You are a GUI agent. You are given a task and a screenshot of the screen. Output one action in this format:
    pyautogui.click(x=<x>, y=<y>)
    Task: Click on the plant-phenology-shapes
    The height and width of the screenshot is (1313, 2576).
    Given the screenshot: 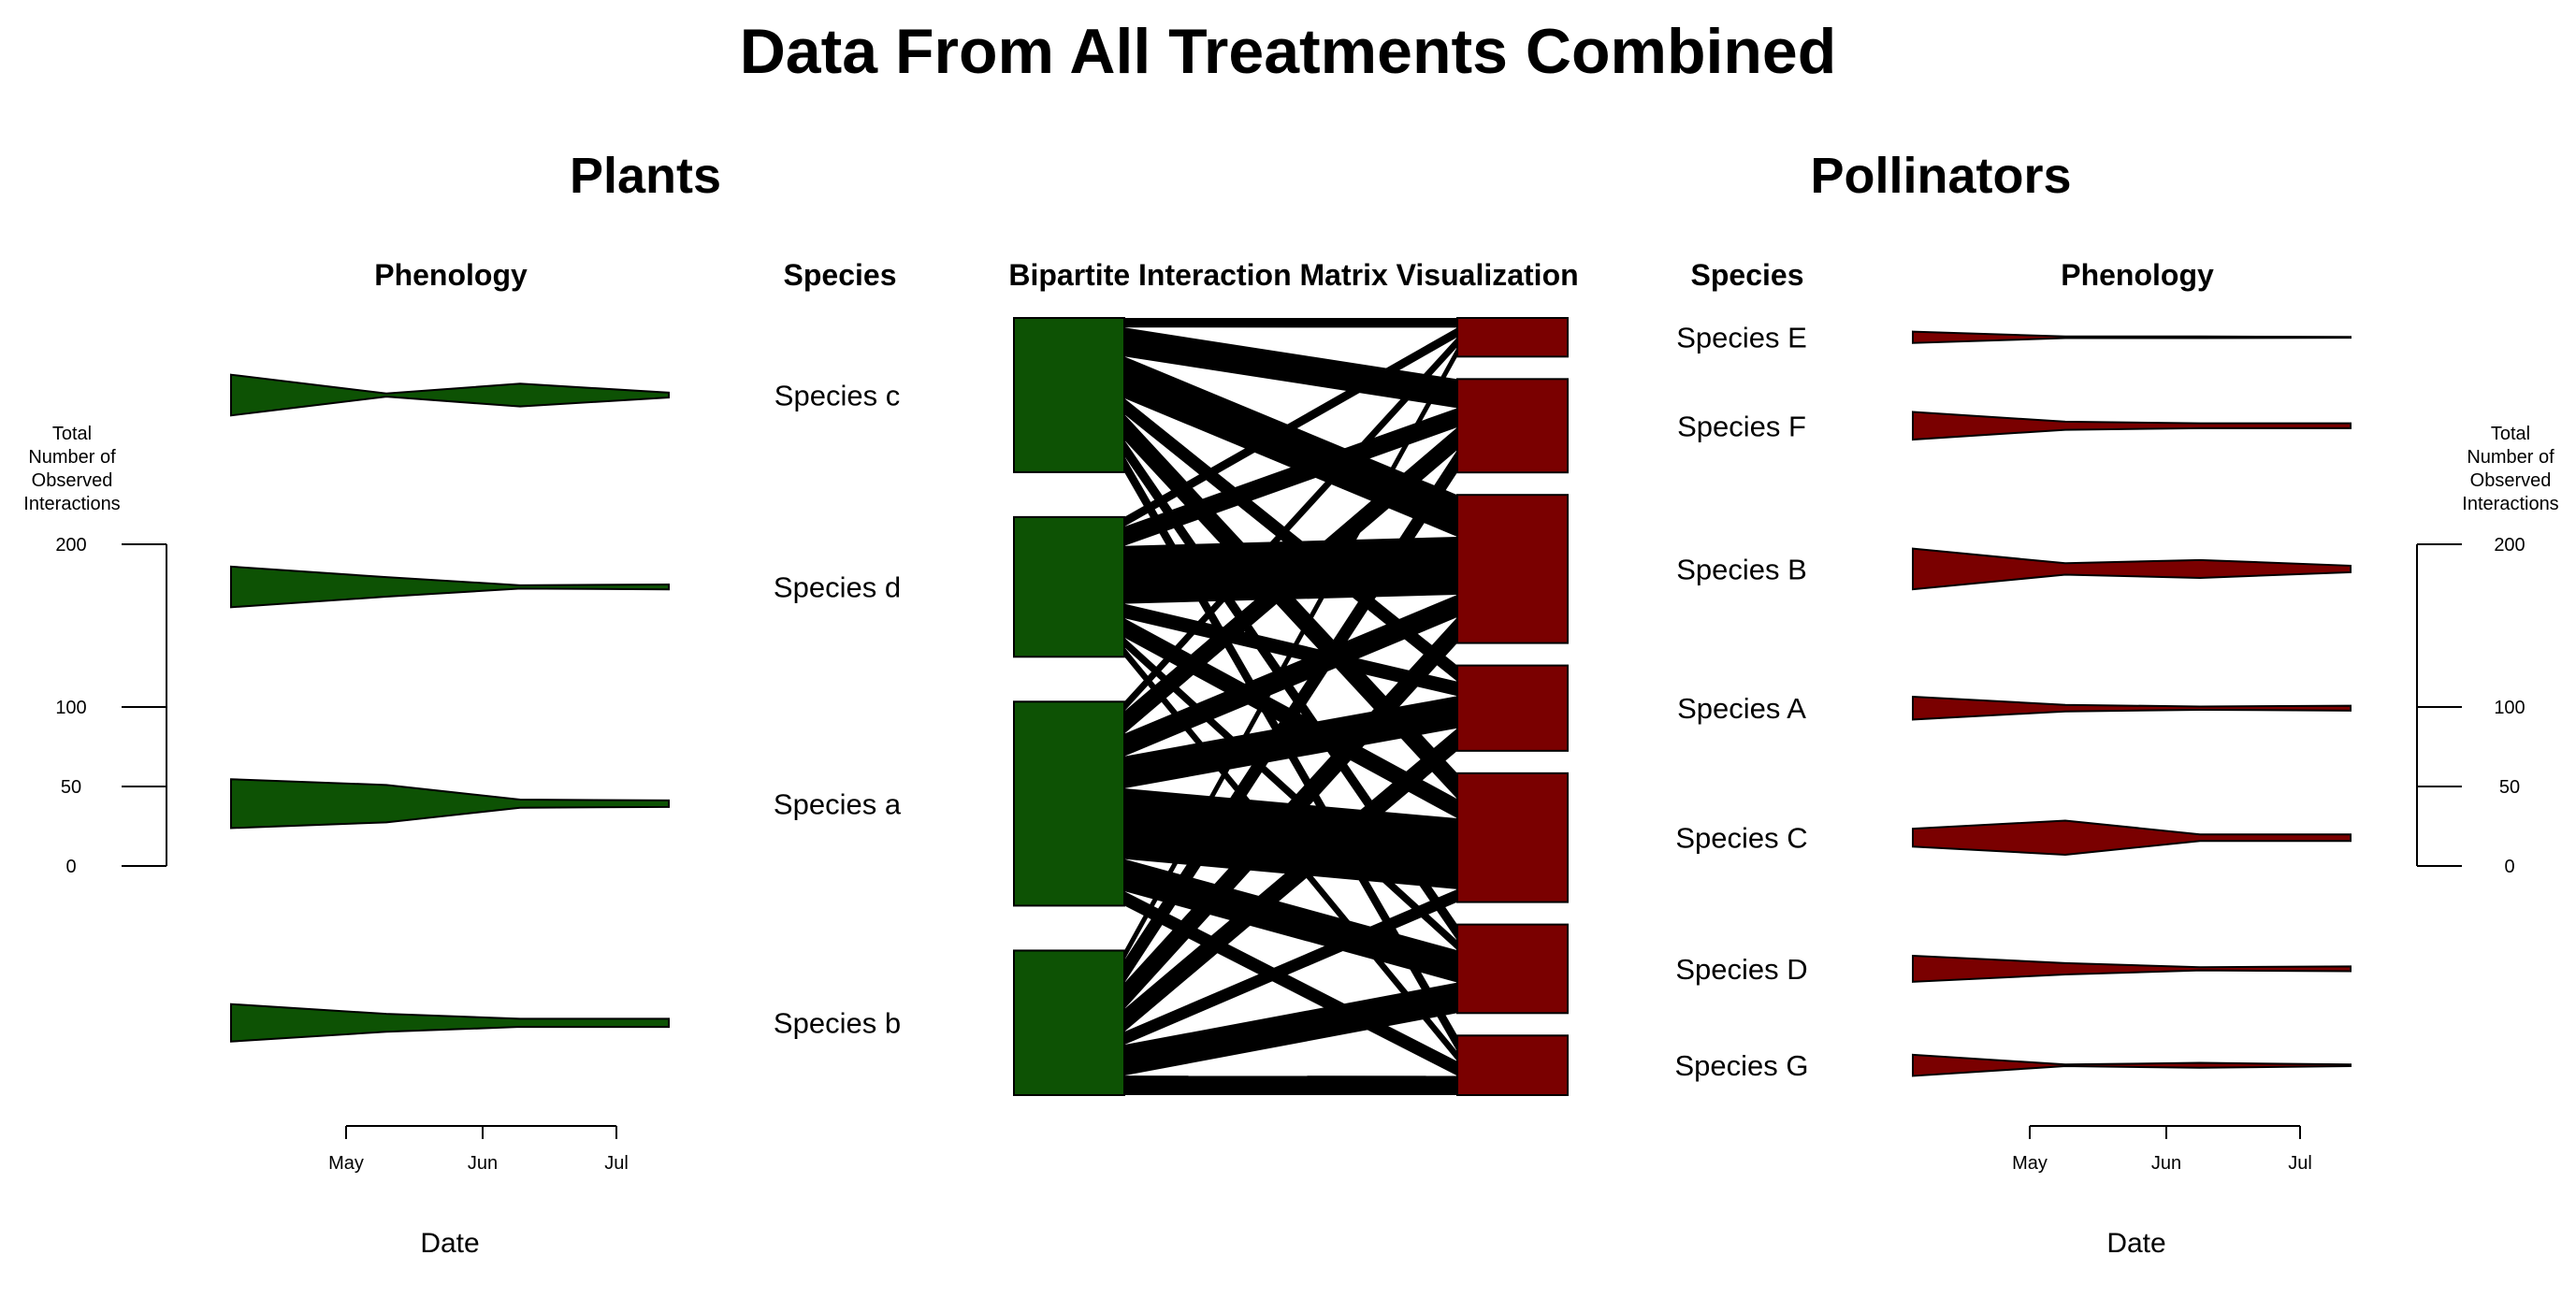 What is the action you would take?
    pyautogui.click(x=450, y=708)
    